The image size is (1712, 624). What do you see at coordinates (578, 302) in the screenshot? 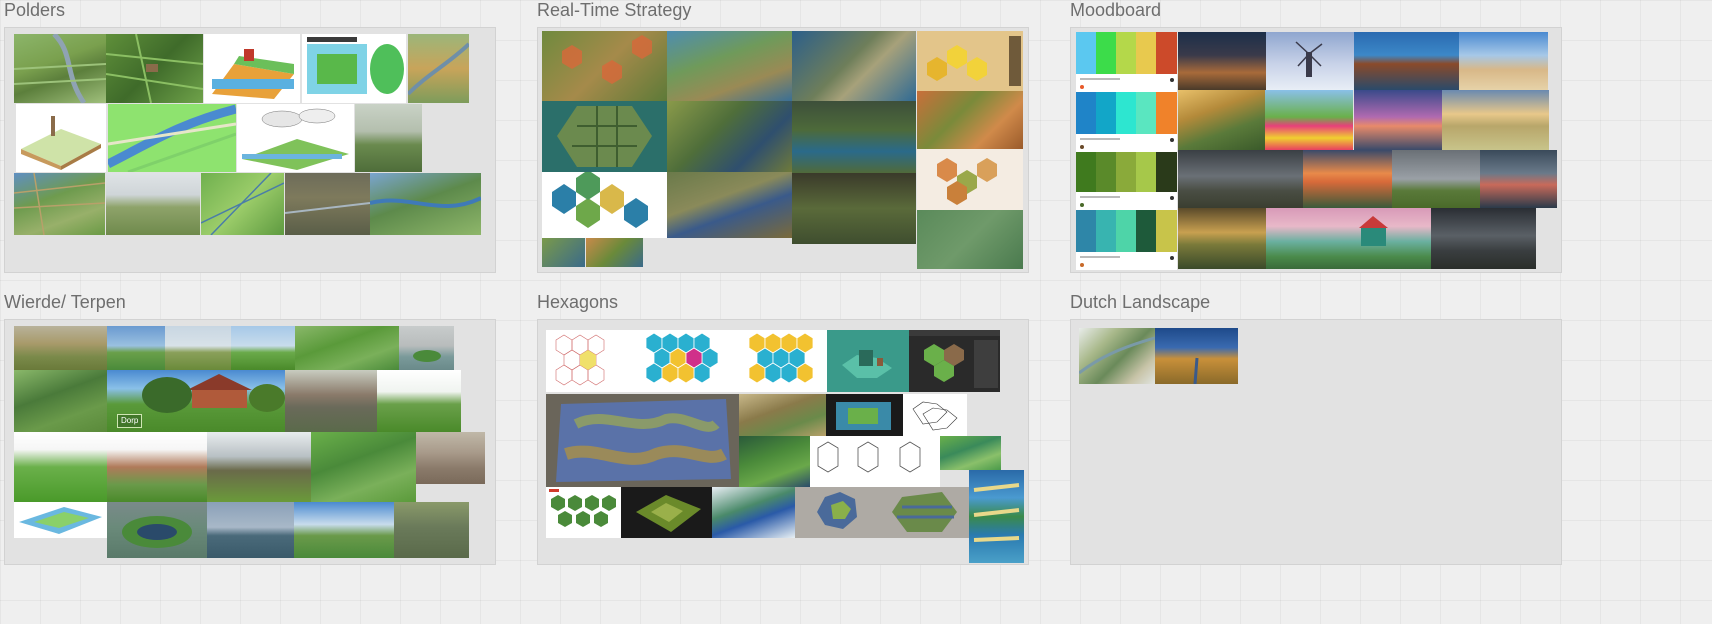
I see `board-title-hexagons: Hexagons` at bounding box center [578, 302].